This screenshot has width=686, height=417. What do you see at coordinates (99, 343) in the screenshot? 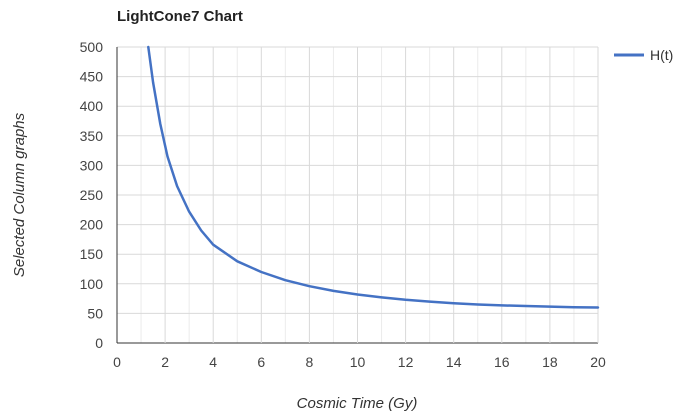
I see `y-tick-label: 0` at bounding box center [99, 343].